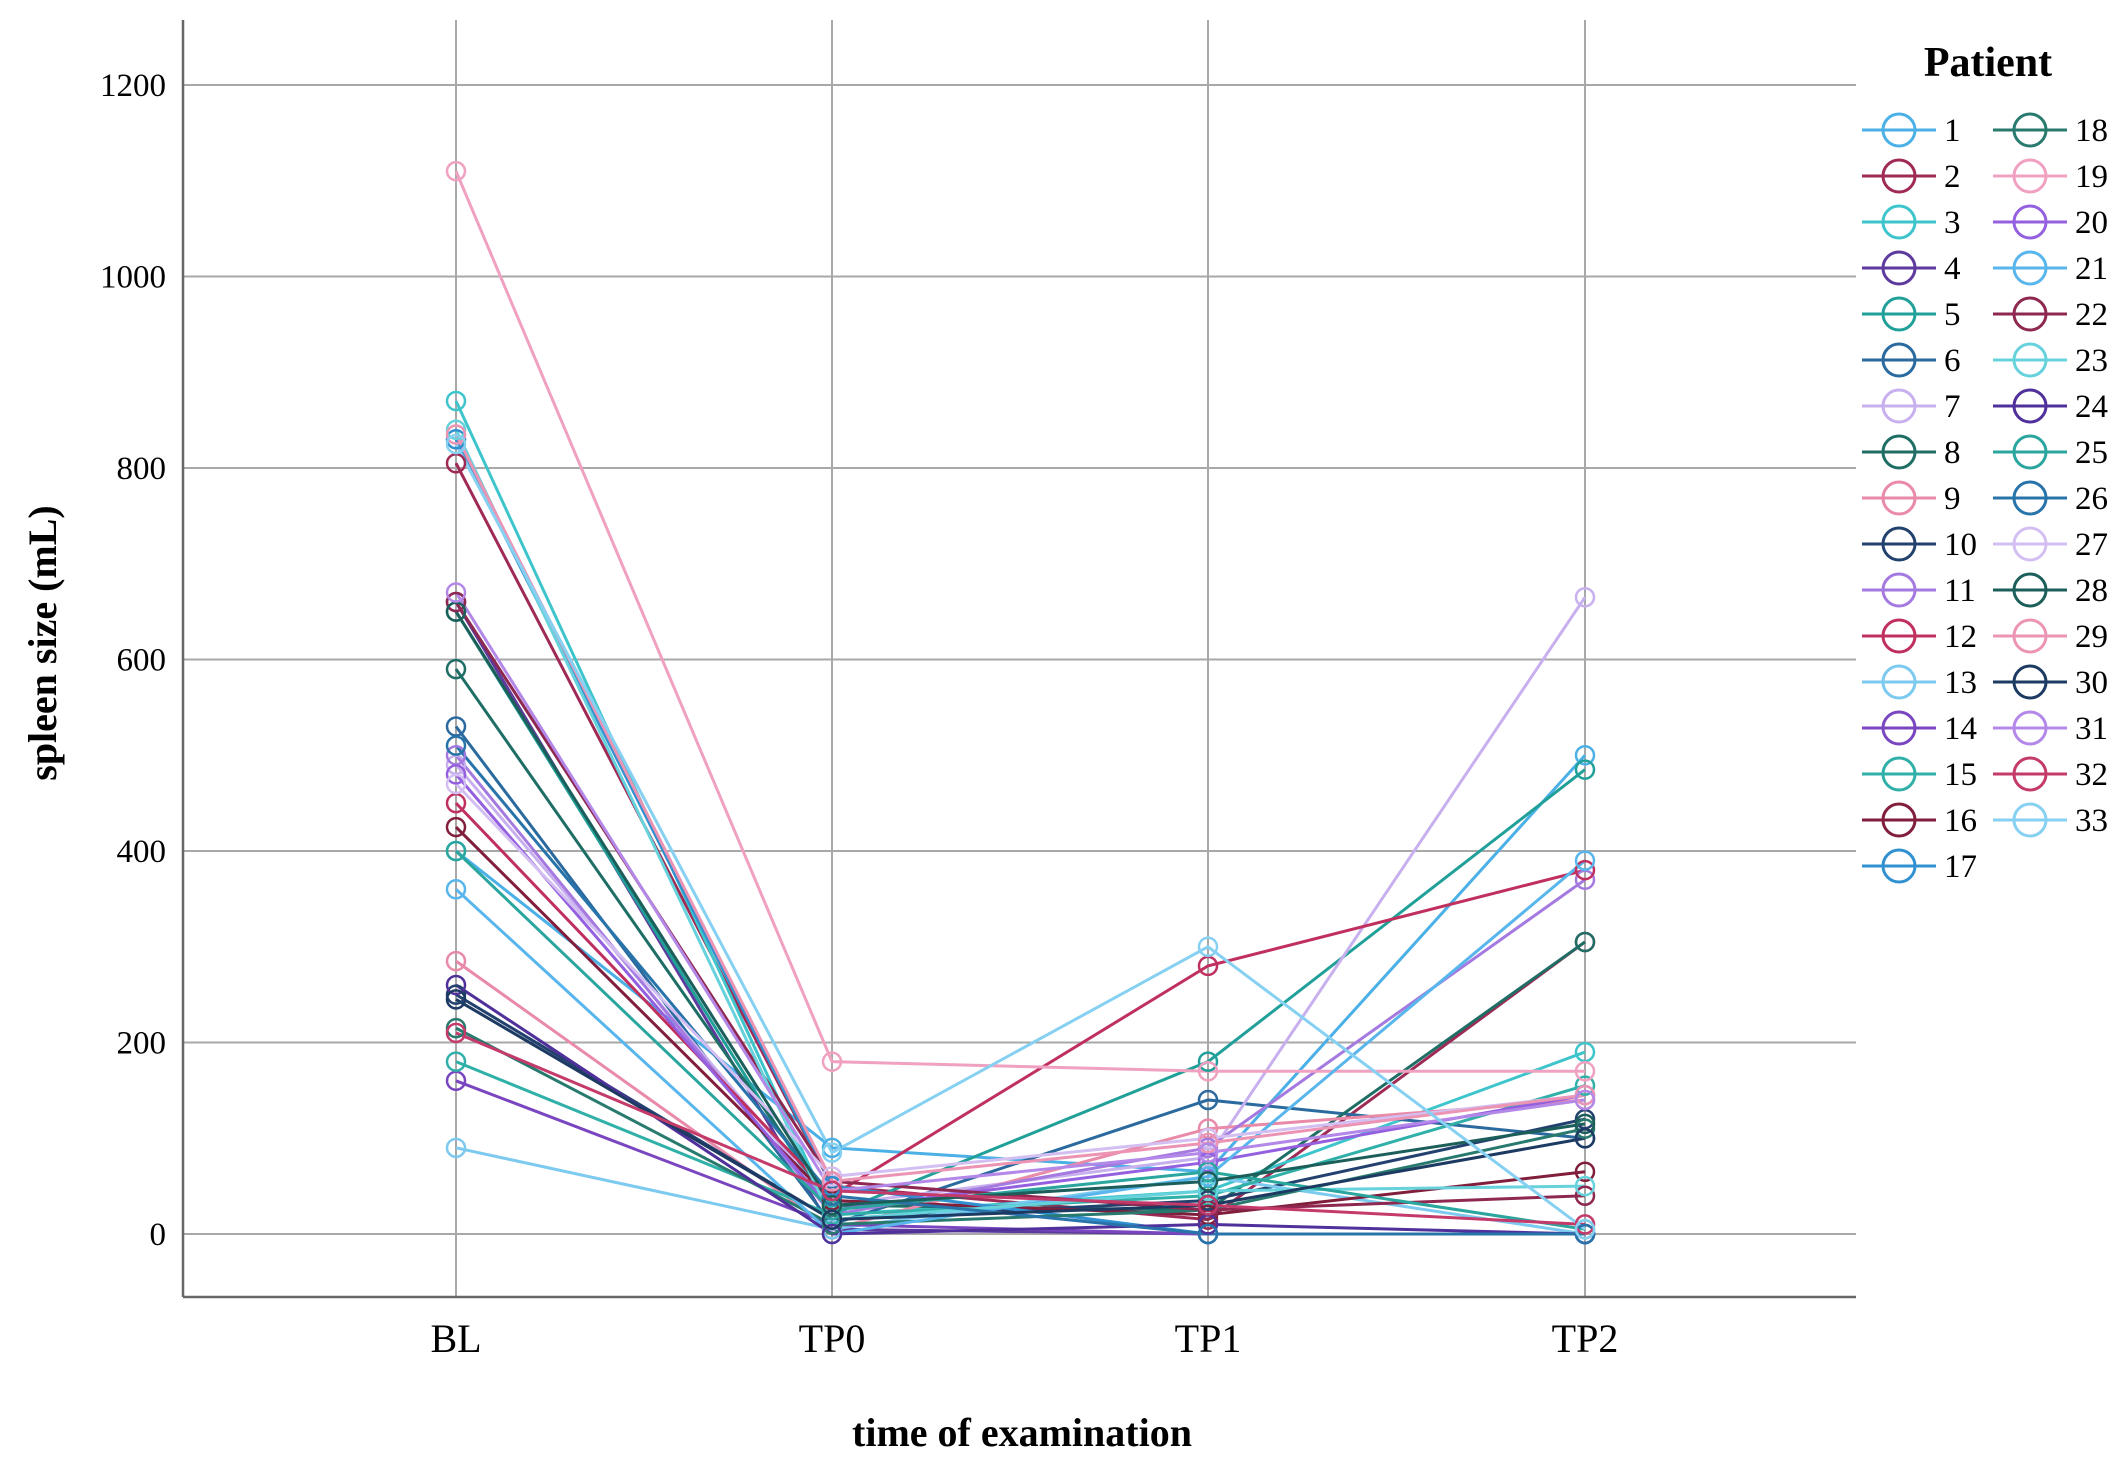 The image size is (2128, 1464). Describe the element at coordinates (1911, 498) in the screenshot. I see `legend-item: 9` at that location.